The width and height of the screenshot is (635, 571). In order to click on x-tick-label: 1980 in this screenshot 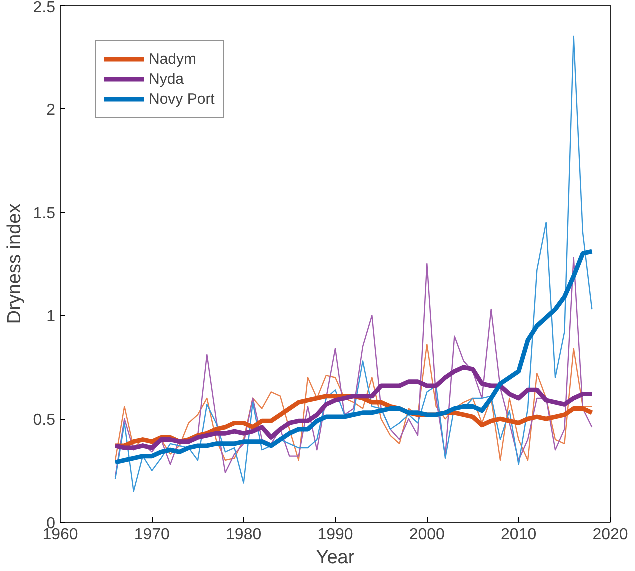, I will do `click(244, 535)`.